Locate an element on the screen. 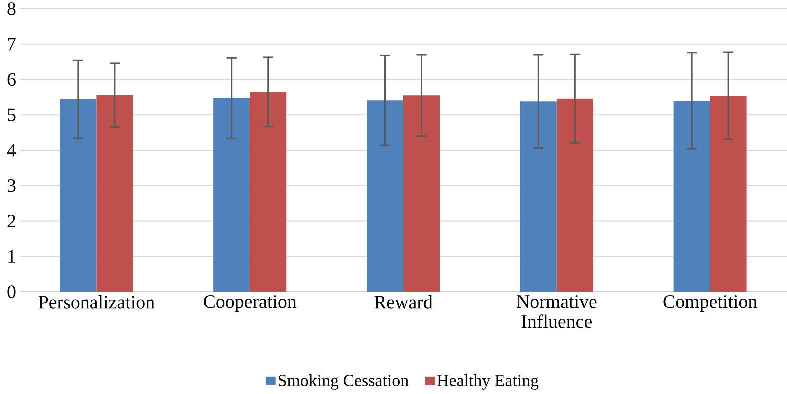 The width and height of the screenshot is (787, 394). y-tick-label: 2 is located at coordinates (12, 221).